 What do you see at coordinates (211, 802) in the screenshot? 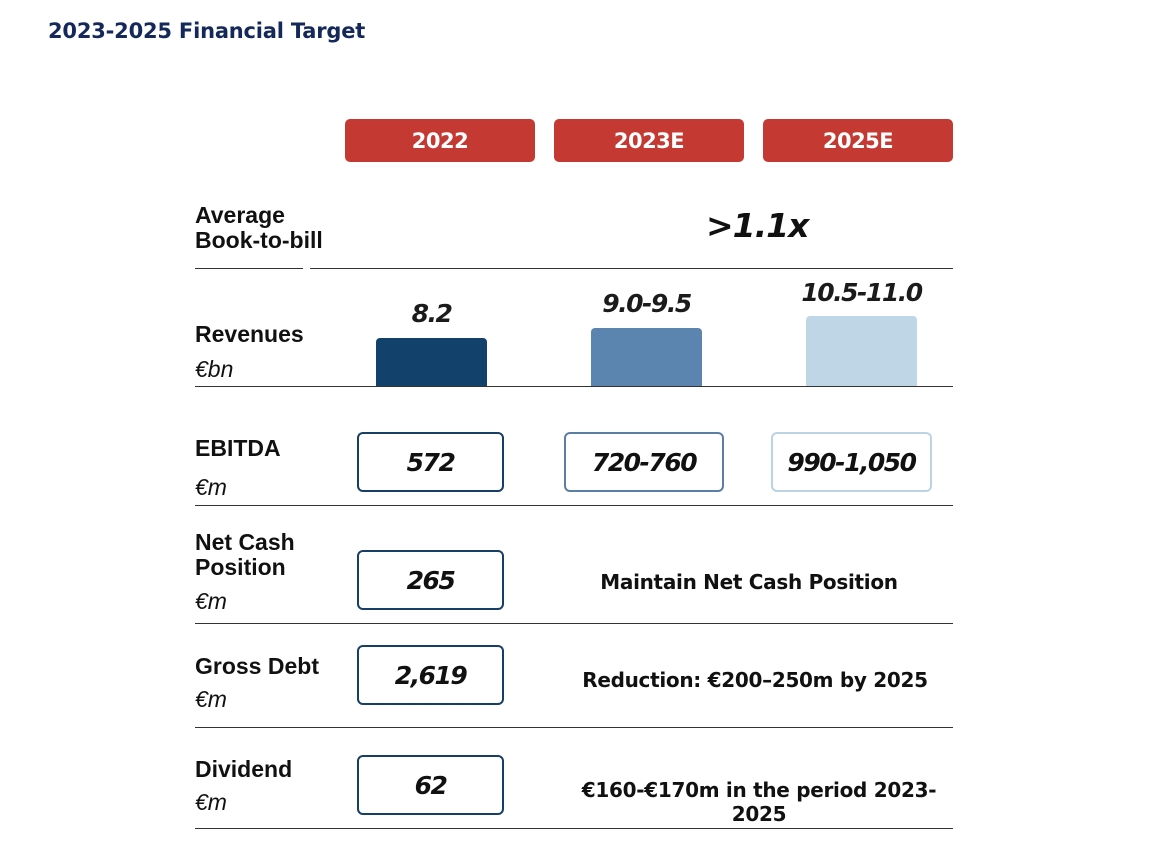
I see `dividend-unit: €m` at bounding box center [211, 802].